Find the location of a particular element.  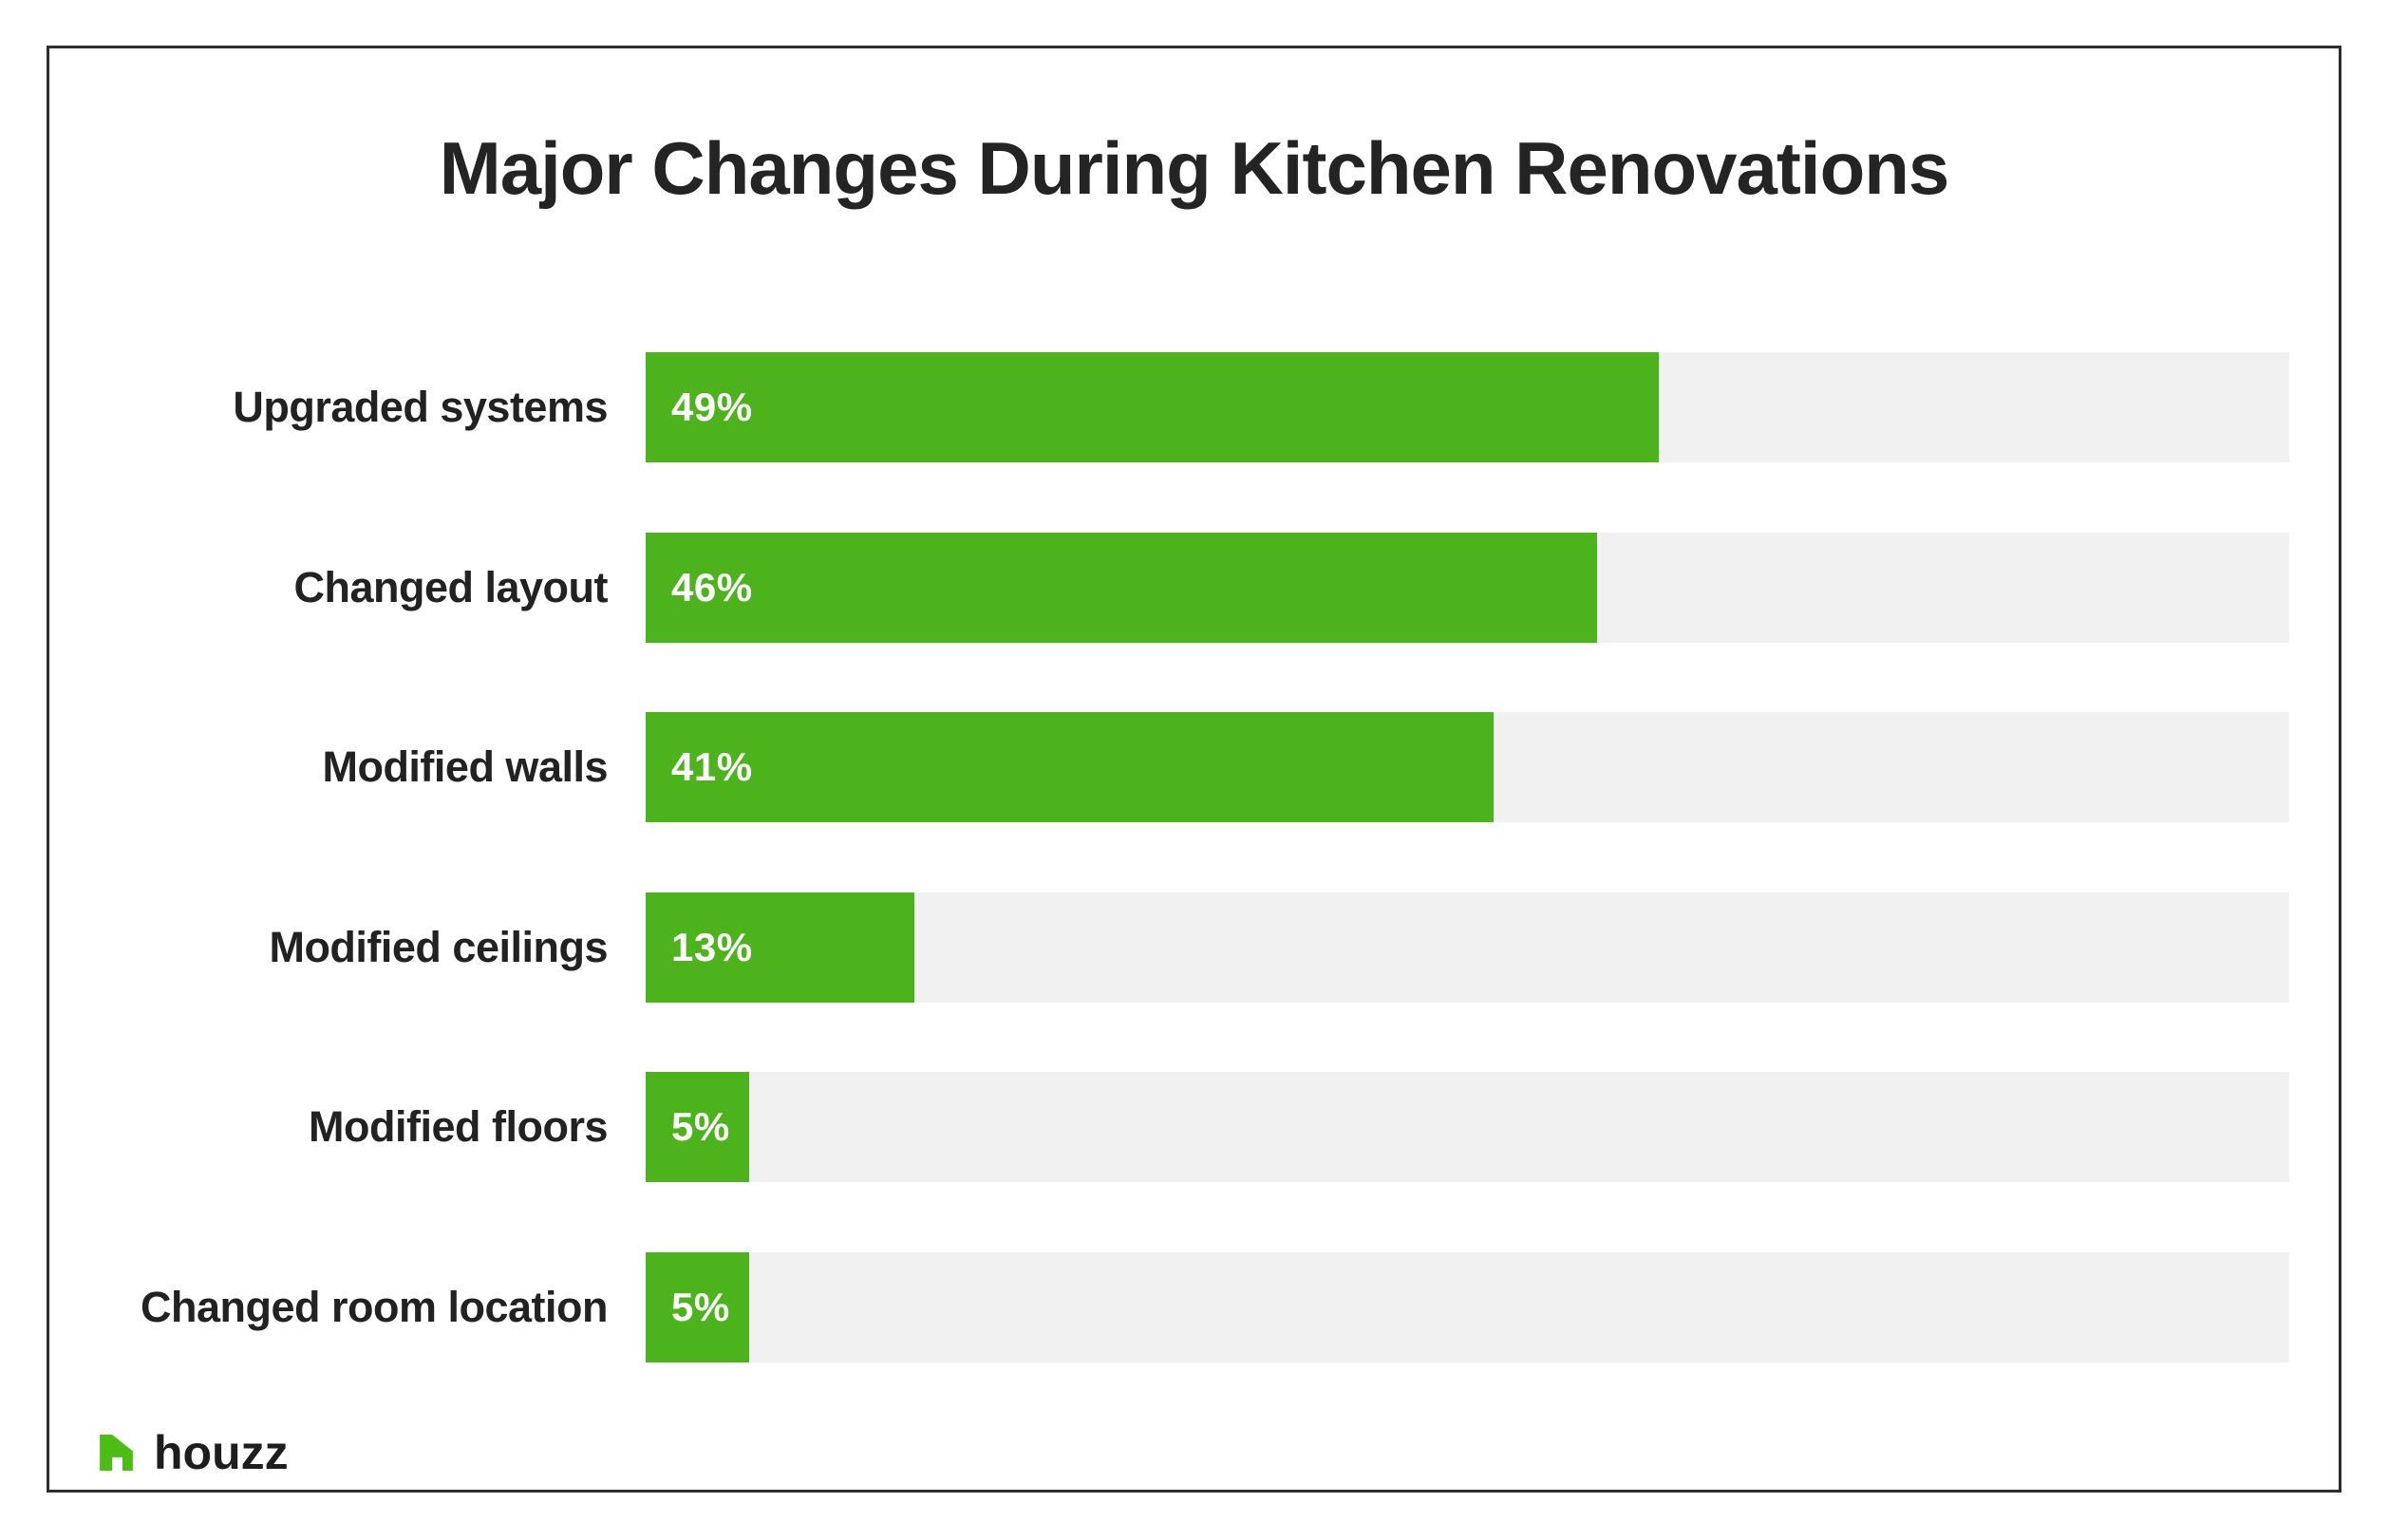

bar-track: 49% is located at coordinates (1467, 407).